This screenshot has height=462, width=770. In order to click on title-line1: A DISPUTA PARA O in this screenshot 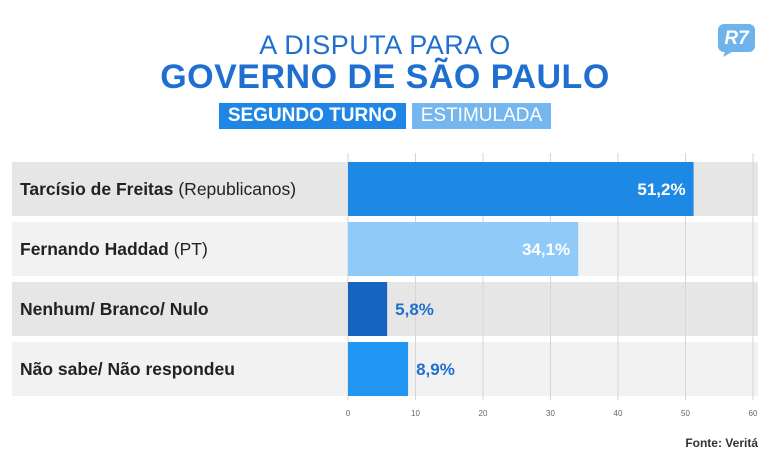, I will do `click(385, 45)`.